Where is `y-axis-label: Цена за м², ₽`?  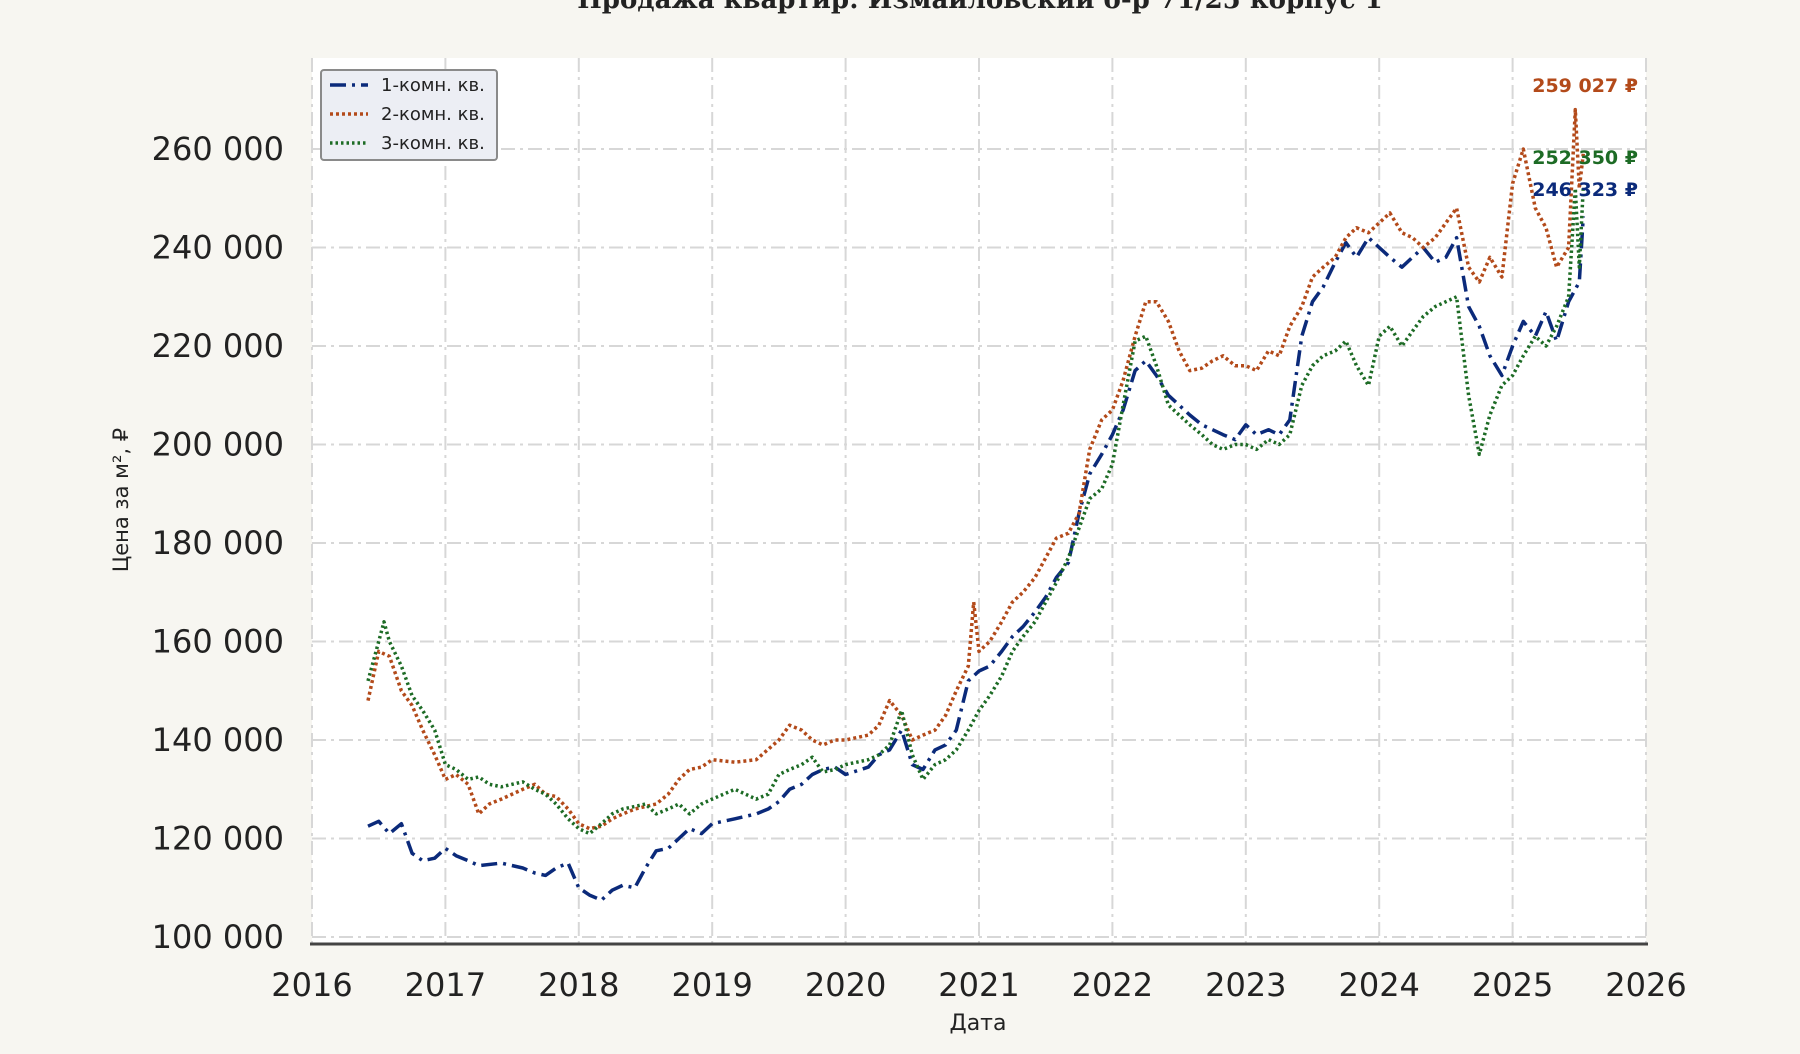
y-axis-label: Цена за м², ₽ is located at coordinates (121, 500).